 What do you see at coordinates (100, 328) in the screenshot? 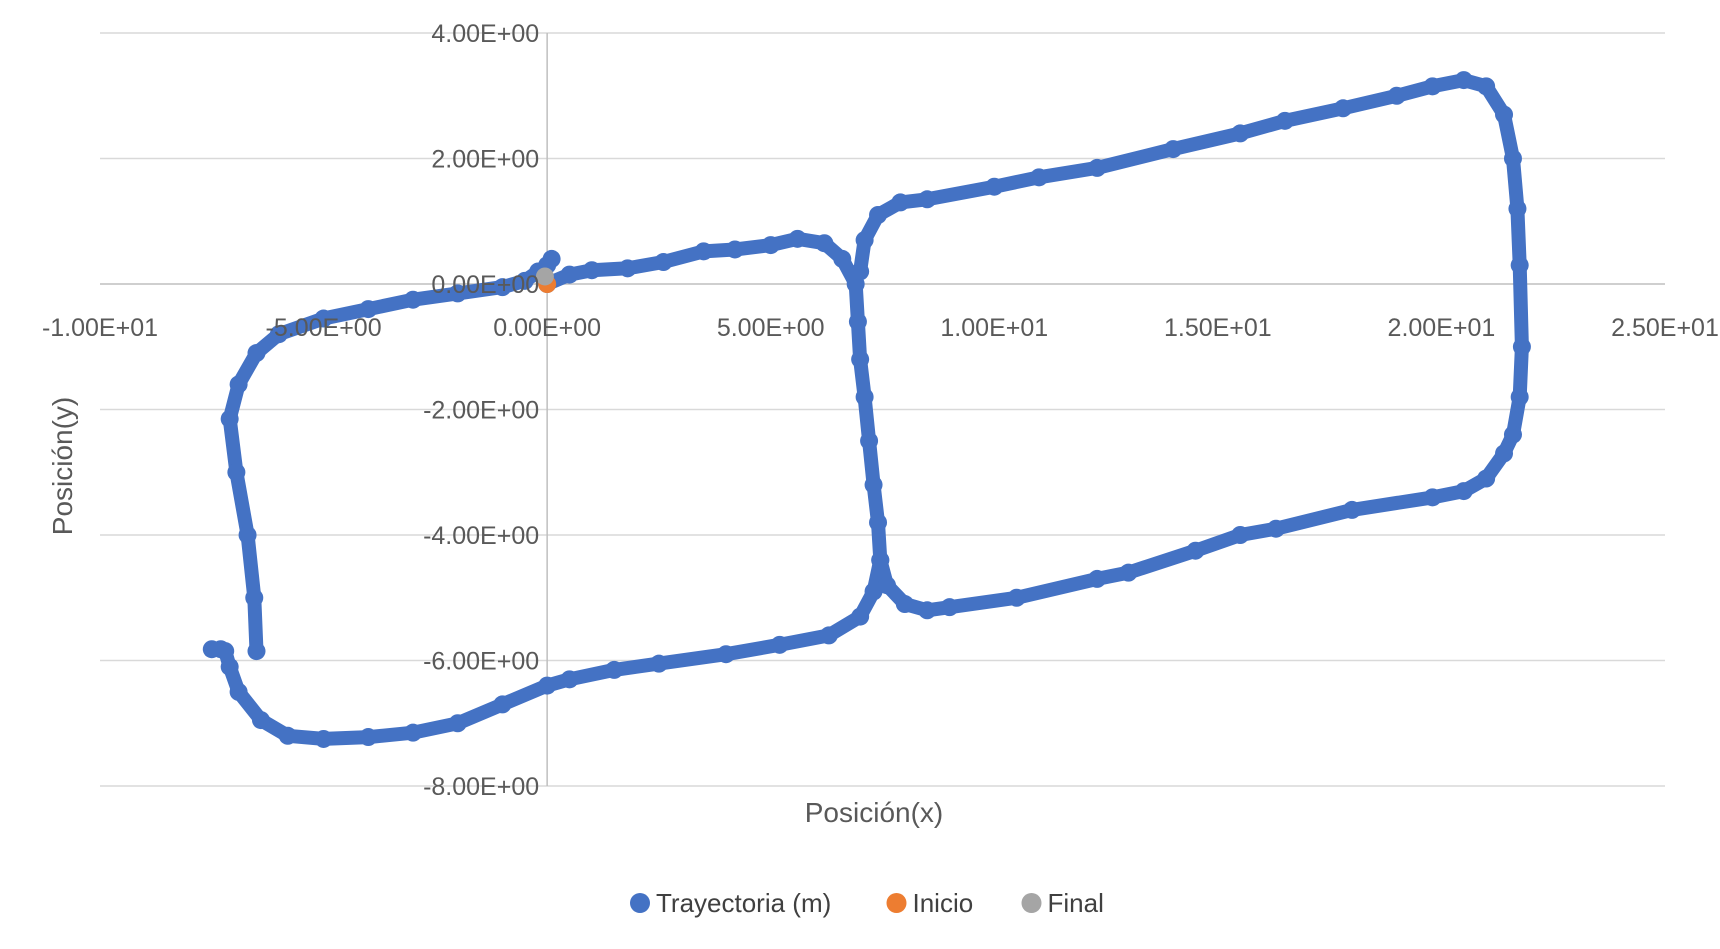
I see `x-tick-label: -1.00E+01` at bounding box center [100, 328].